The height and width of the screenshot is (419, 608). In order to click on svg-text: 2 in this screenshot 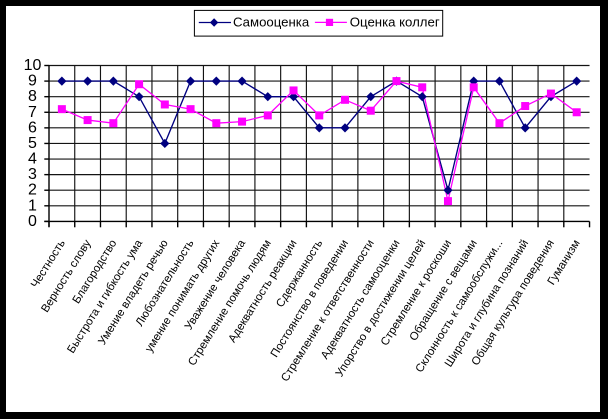, I will do `click(32, 190)`.